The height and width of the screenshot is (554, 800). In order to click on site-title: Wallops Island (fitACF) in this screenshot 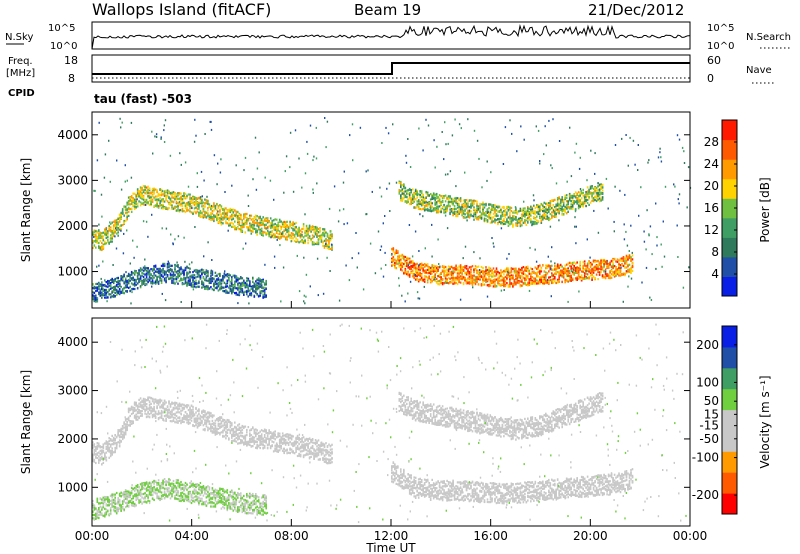, I will do `click(181, 9)`.